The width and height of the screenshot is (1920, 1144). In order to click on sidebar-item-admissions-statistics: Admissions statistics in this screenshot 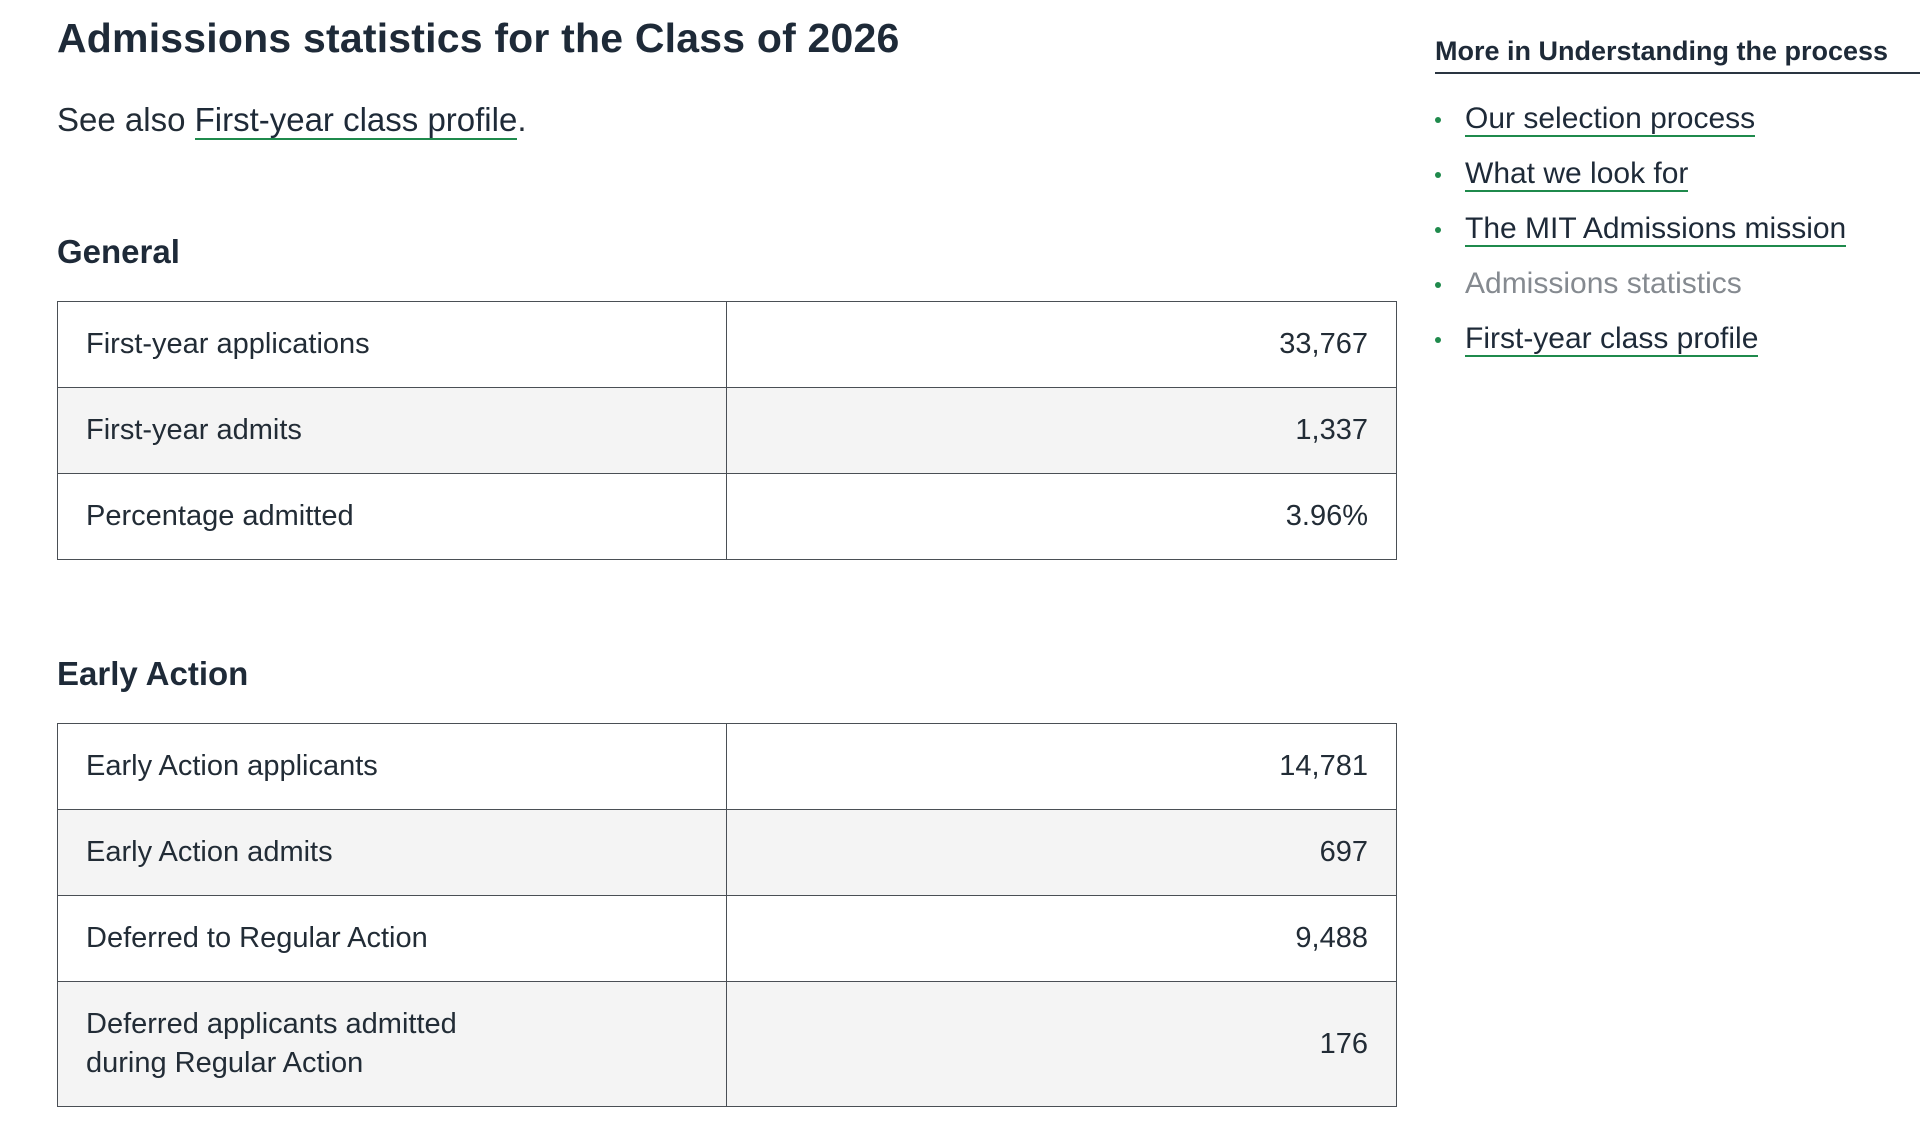, I will do `click(1677, 284)`.